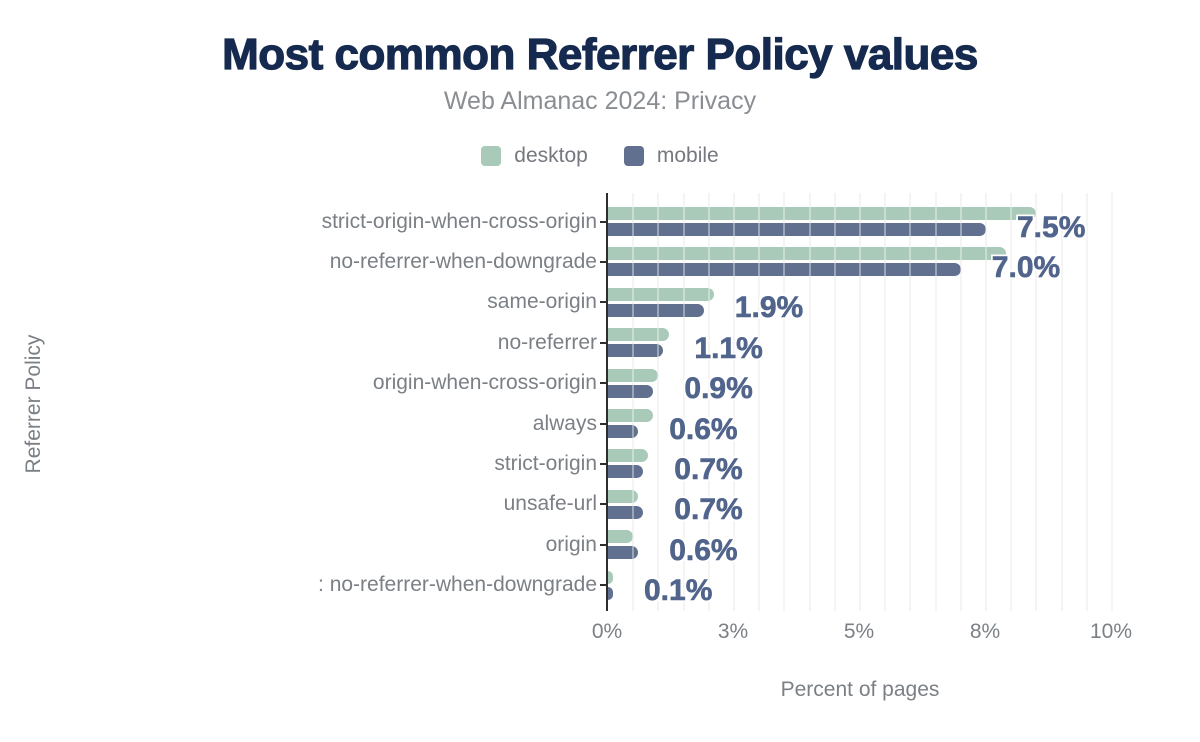 This screenshot has width=1200, height=742. I want to click on mobile-swatch-icon, so click(633, 156).